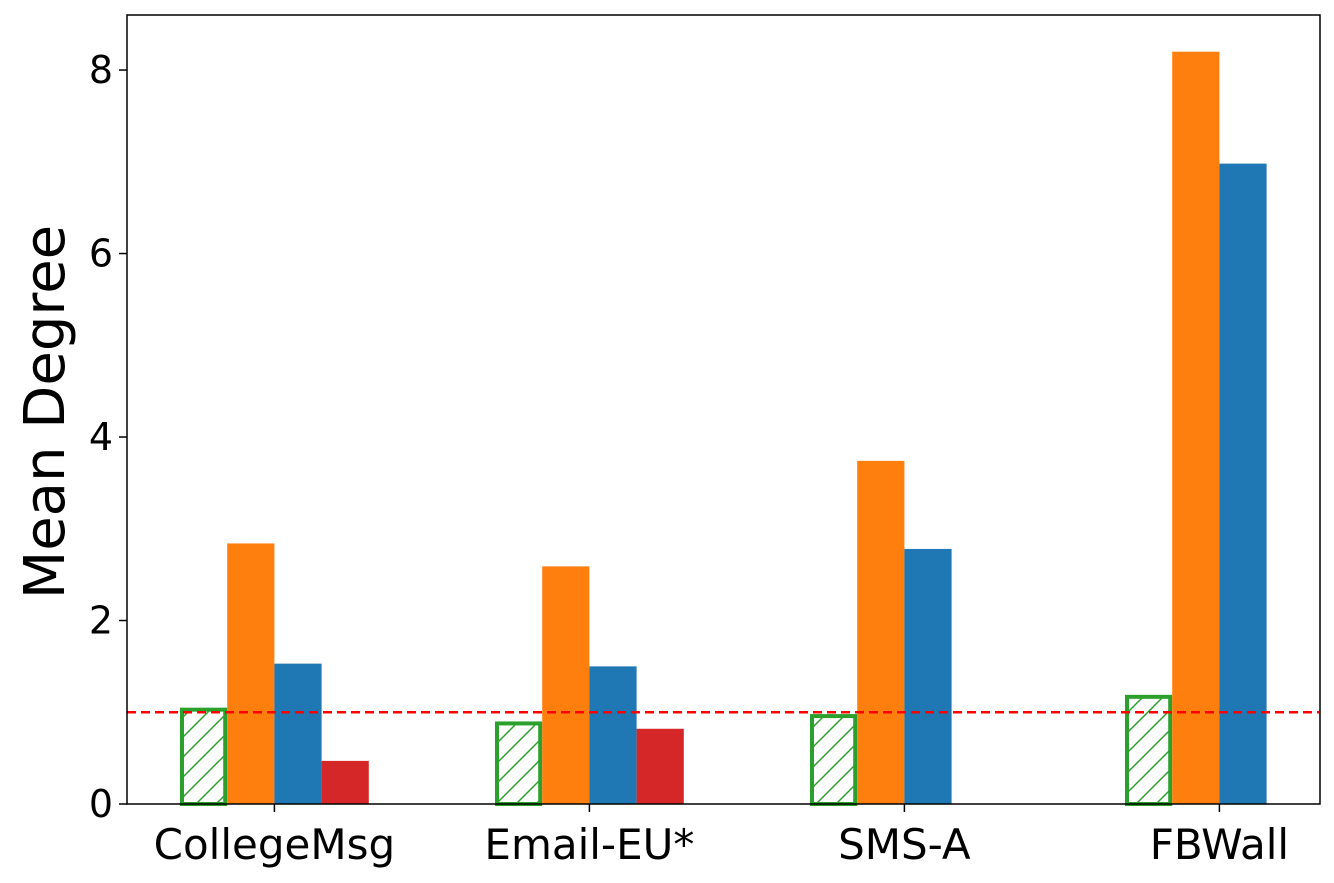 This screenshot has height=883, width=1334. Describe the element at coordinates (101, 437) in the screenshot. I see `y-tick-label: 4` at that location.